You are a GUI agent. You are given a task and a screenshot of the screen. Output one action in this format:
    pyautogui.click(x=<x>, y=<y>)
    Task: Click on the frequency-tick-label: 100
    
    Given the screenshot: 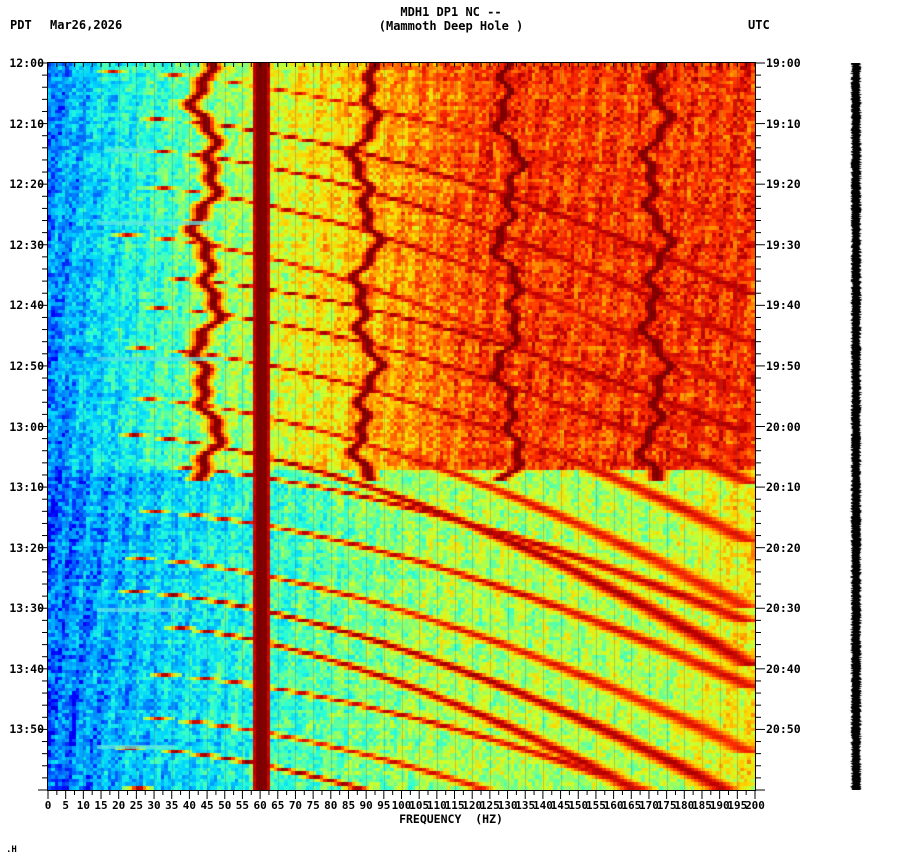 What is the action you would take?
    pyautogui.click(x=401, y=805)
    